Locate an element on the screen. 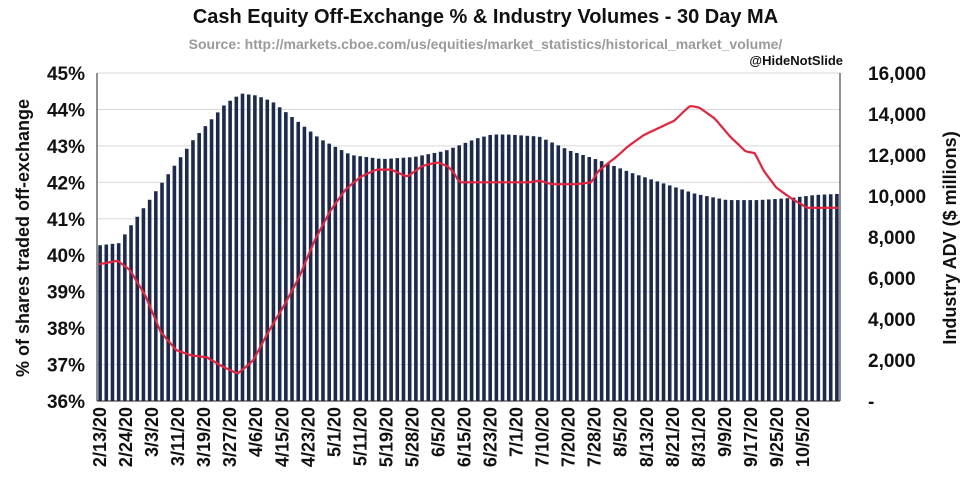 This screenshot has height=495, width=971. right-tick-label: 12,000 is located at coordinates (897, 156).